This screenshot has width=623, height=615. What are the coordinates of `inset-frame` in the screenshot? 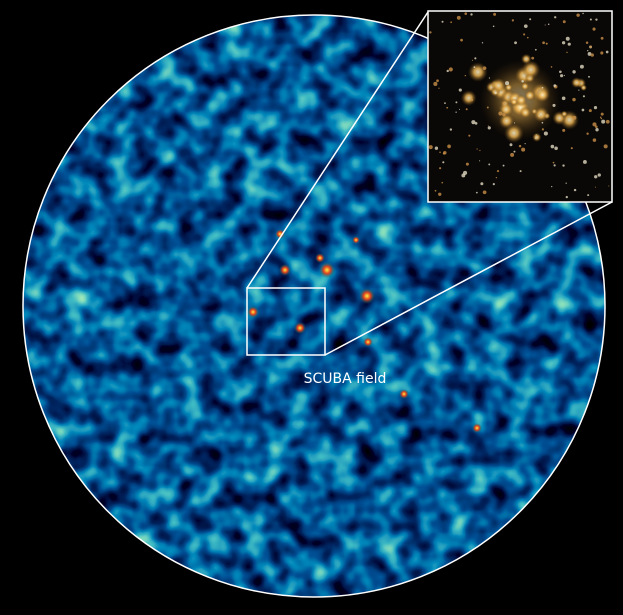 It's located at (520, 106).